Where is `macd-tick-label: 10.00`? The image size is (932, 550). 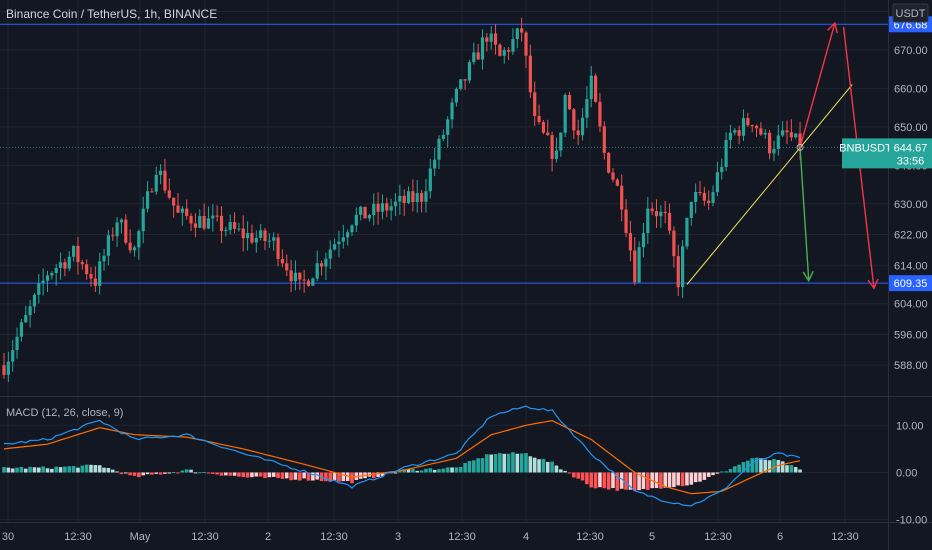 macd-tick-label: 10.00 is located at coordinates (910, 426).